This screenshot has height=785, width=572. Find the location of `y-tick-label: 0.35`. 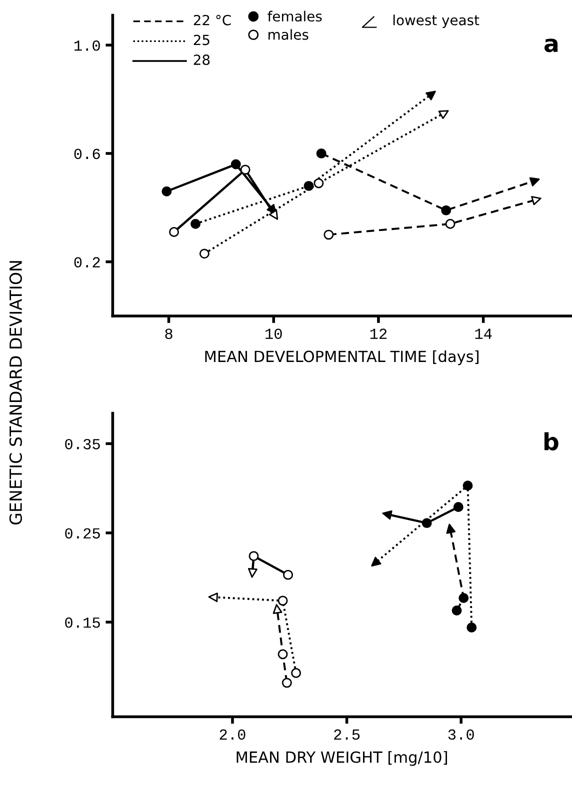

y-tick-label: 0.35 is located at coordinates (82, 444).